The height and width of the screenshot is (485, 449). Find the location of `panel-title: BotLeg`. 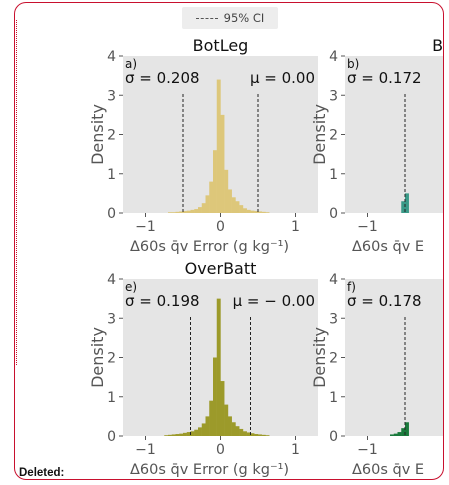

panel-title: BotLeg is located at coordinates (221, 45).